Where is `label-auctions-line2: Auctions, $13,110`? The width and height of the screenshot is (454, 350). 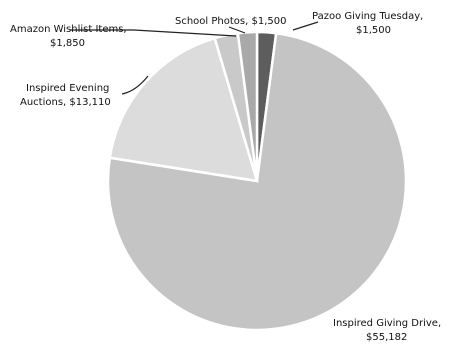 label-auctions-line2: Auctions, $13,110 is located at coordinates (65, 102).